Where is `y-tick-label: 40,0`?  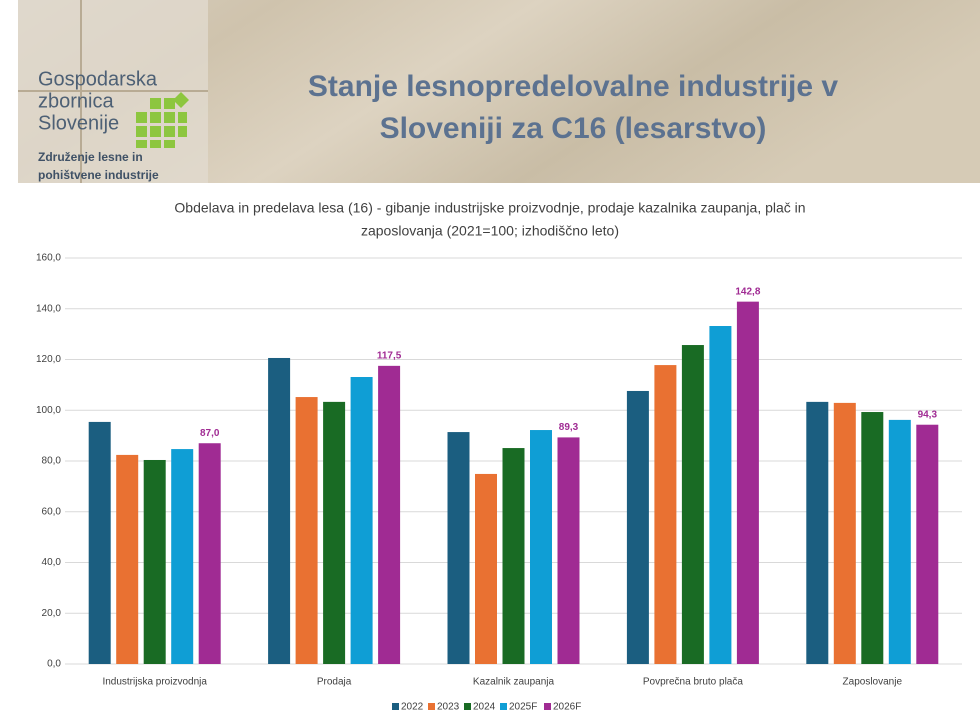 y-tick-label: 40,0 is located at coordinates (52, 562).